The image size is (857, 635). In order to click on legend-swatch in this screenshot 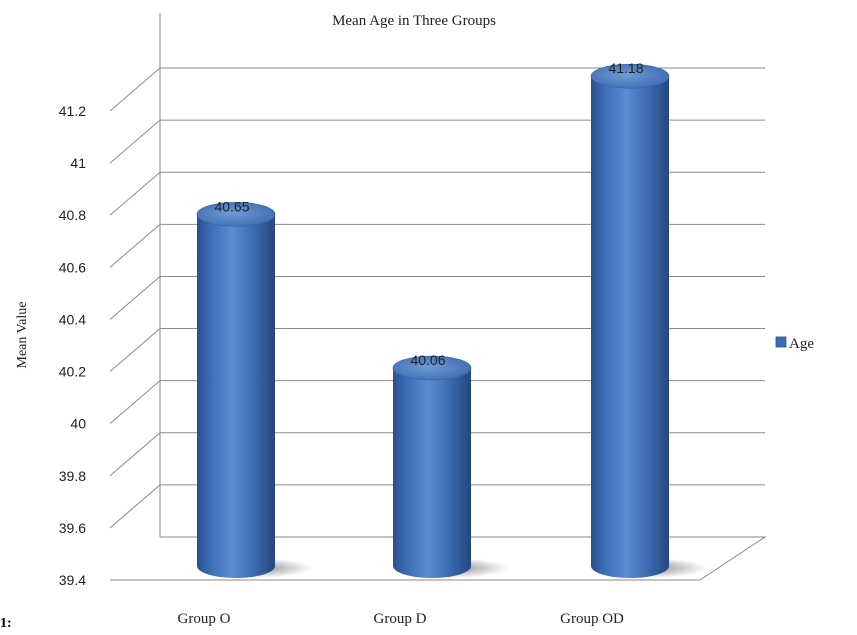, I will do `click(781, 342)`.